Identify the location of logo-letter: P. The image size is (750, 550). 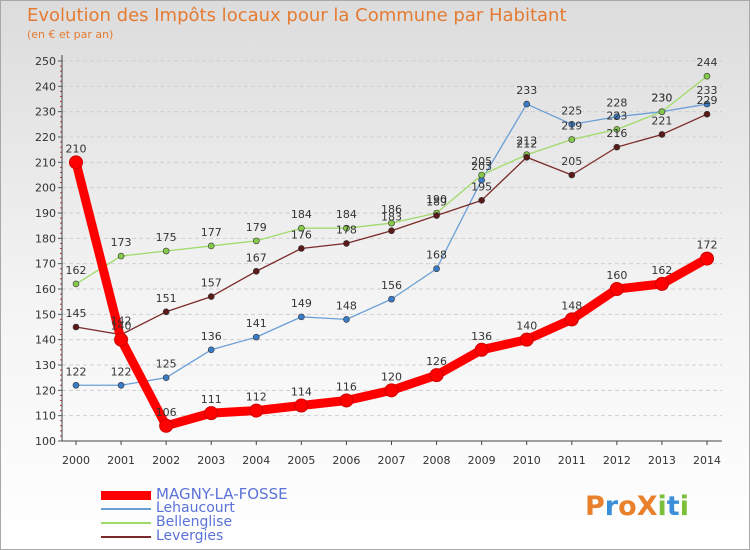
(595, 506).